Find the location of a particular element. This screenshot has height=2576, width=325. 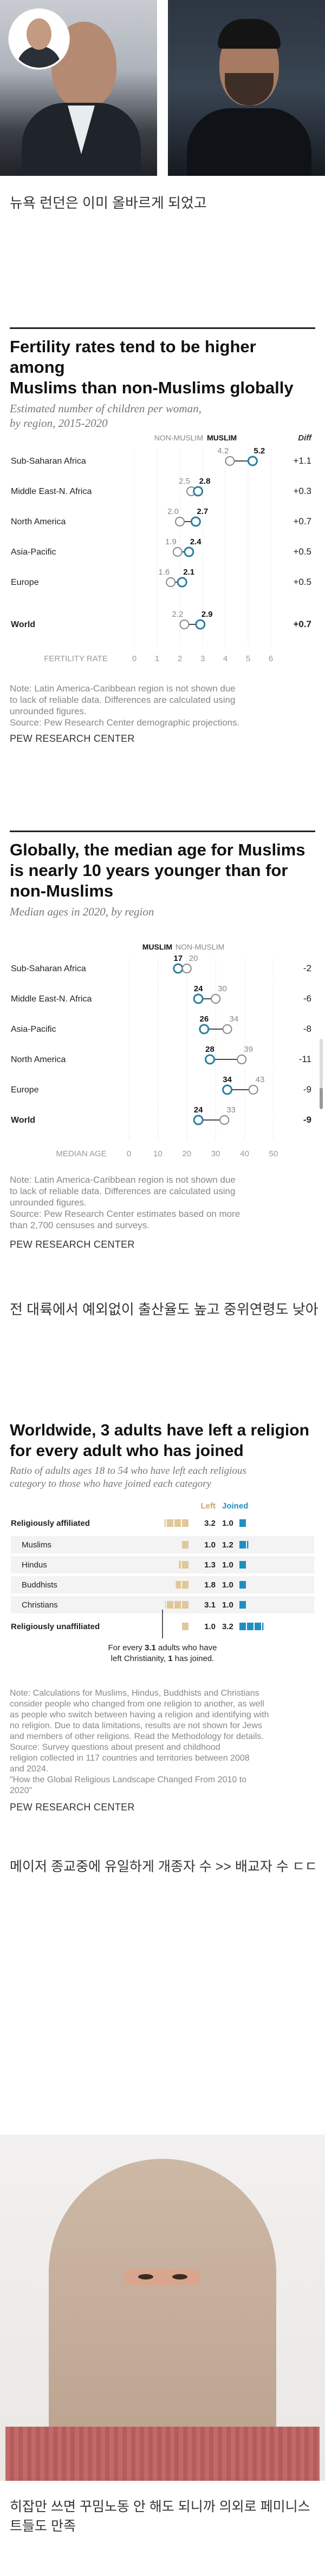

category-label: North America is located at coordinates (38, 1059).